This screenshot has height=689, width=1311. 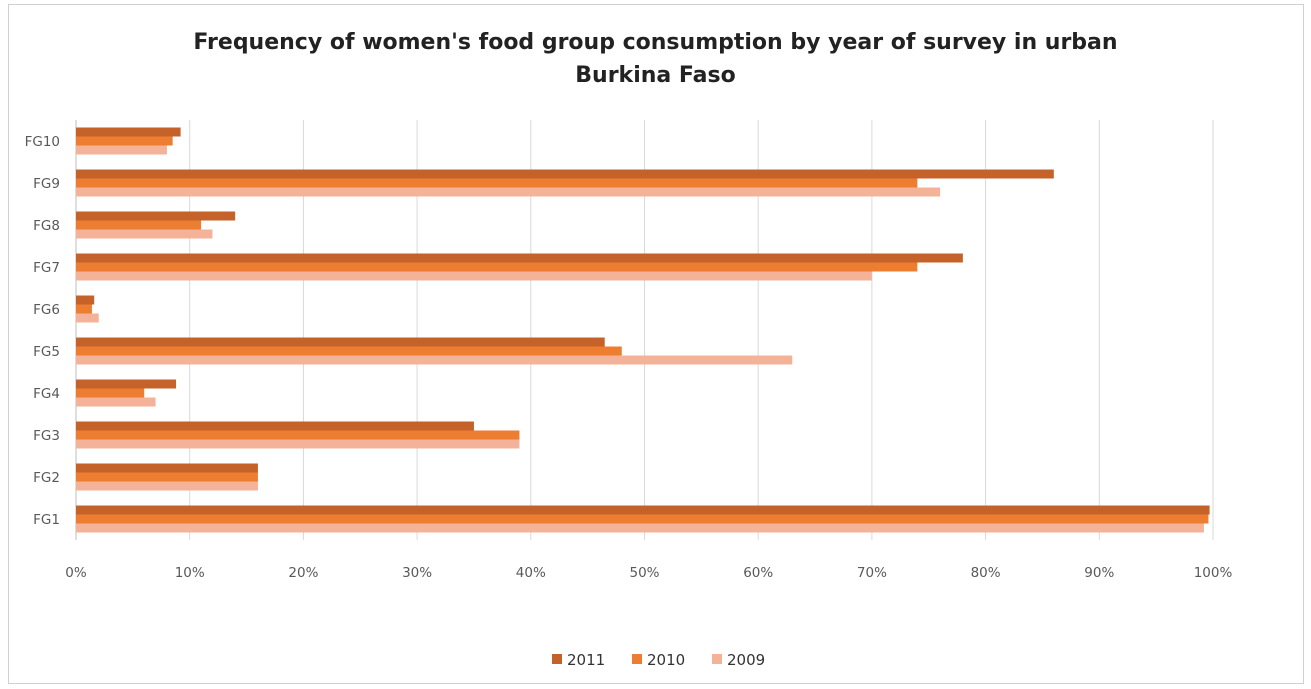 What do you see at coordinates (637, 659) in the screenshot?
I see `legend-swatch-2010` at bounding box center [637, 659].